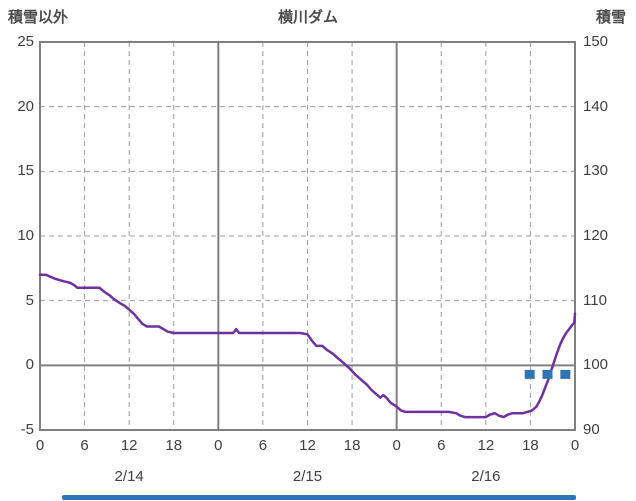  Describe the element at coordinates (27, 429) in the screenshot. I see `y-left-tick-label: -5` at that location.